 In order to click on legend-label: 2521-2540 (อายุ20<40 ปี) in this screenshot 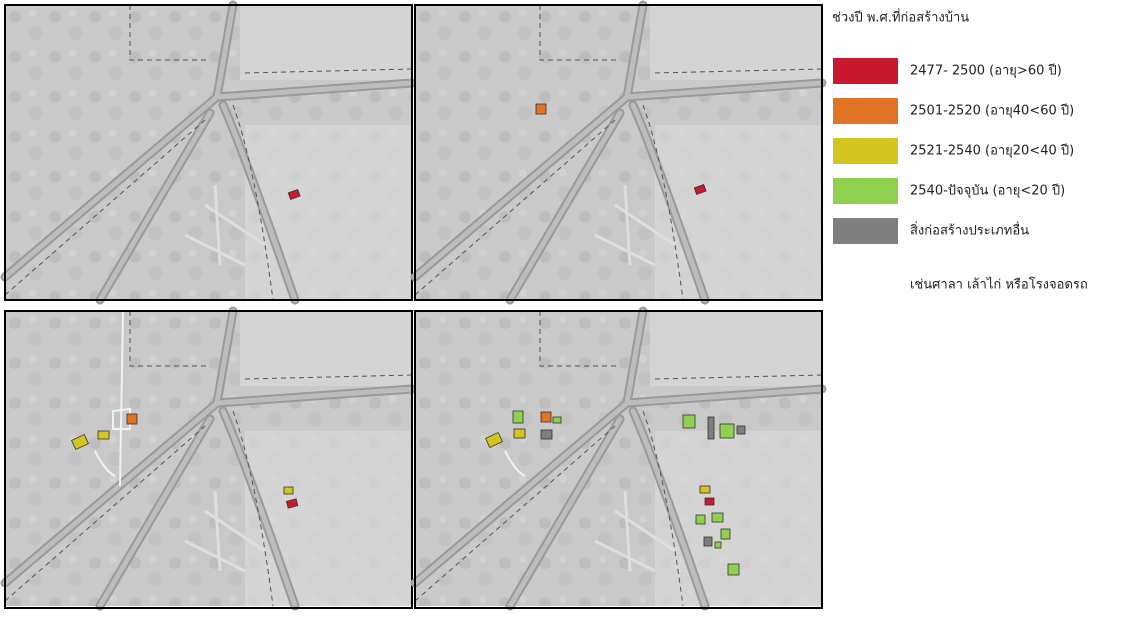, I will do `click(992, 151)`.